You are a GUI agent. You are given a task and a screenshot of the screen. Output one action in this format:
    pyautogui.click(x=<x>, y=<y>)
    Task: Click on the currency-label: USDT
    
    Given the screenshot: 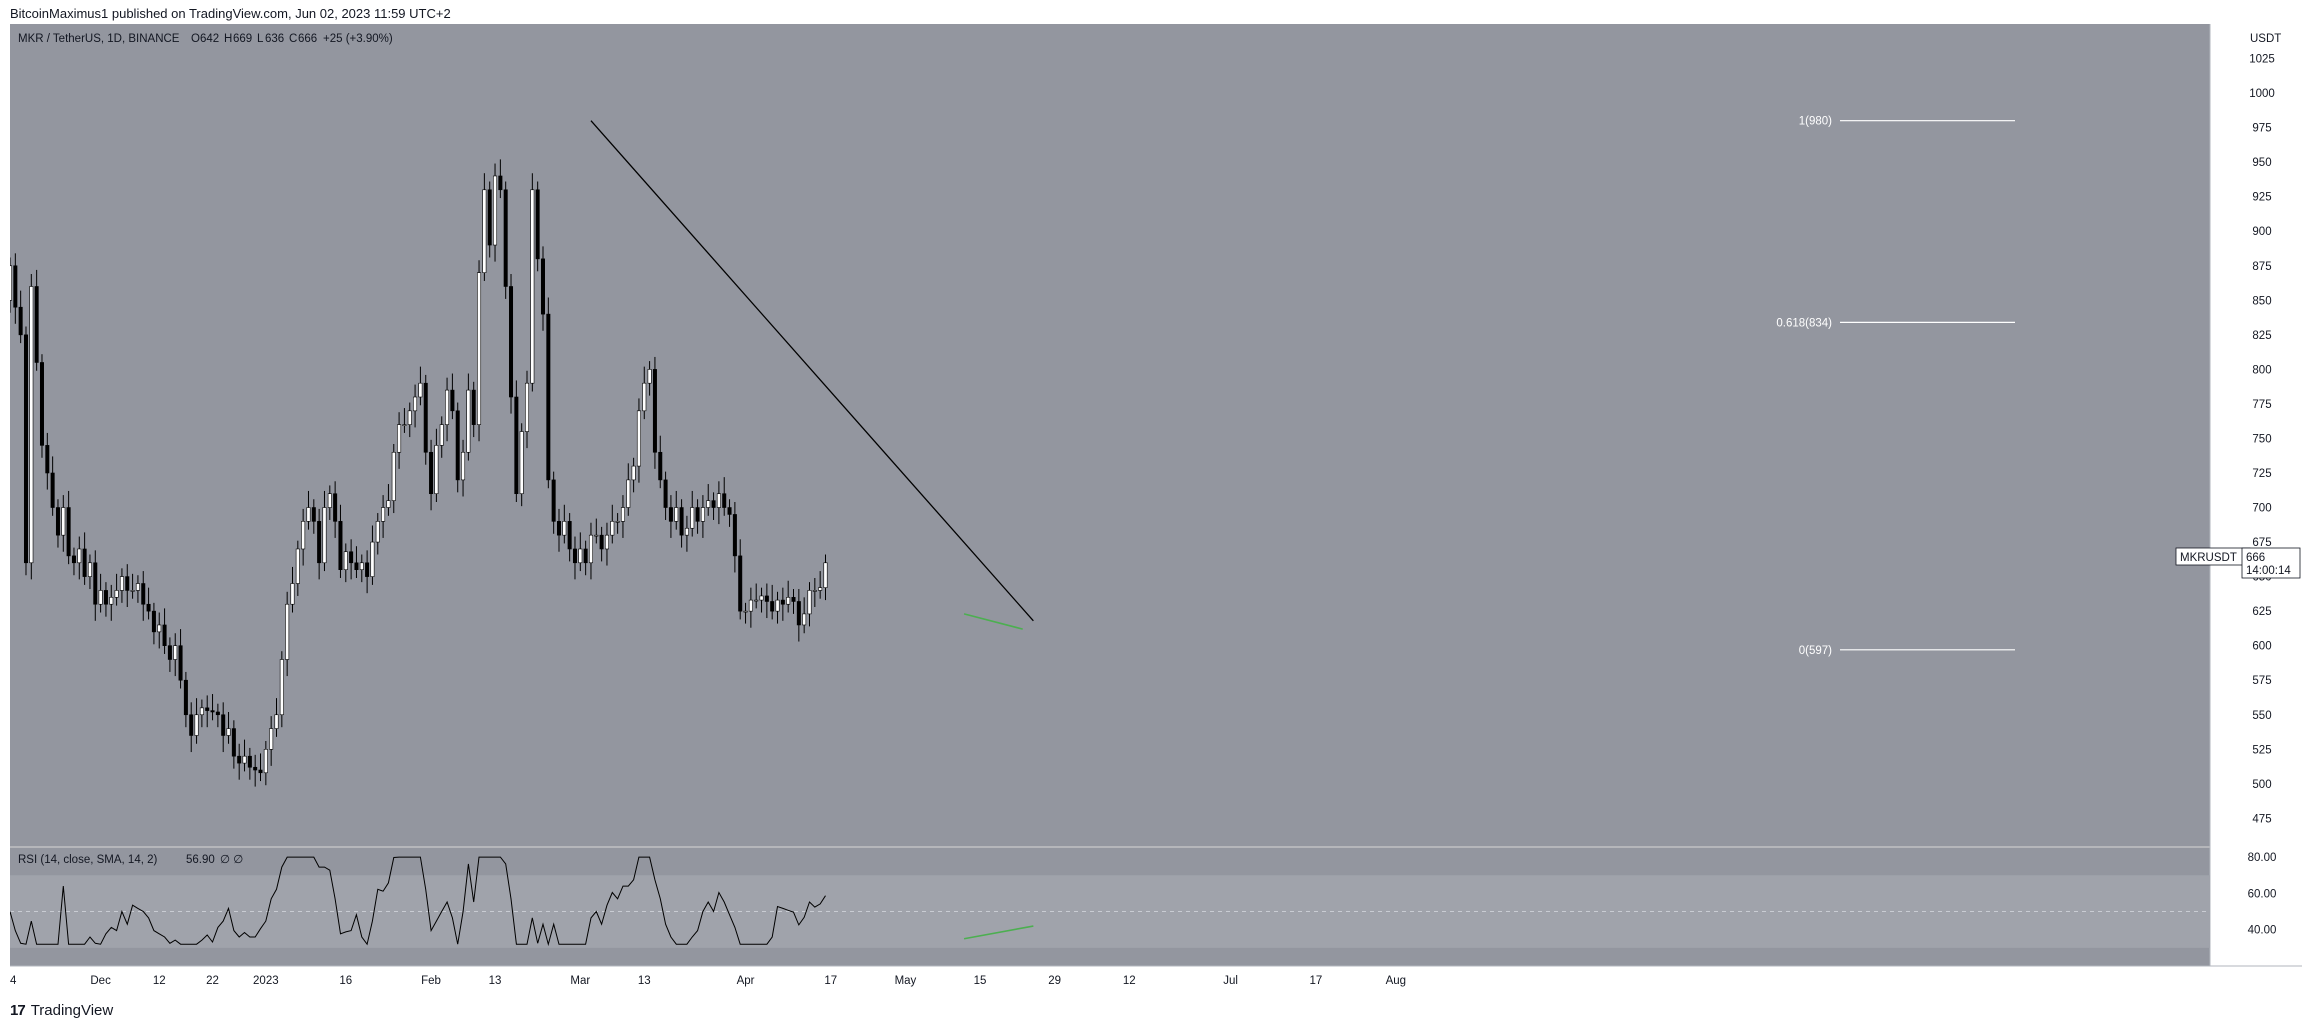 What is the action you would take?
    pyautogui.click(x=2265, y=39)
    